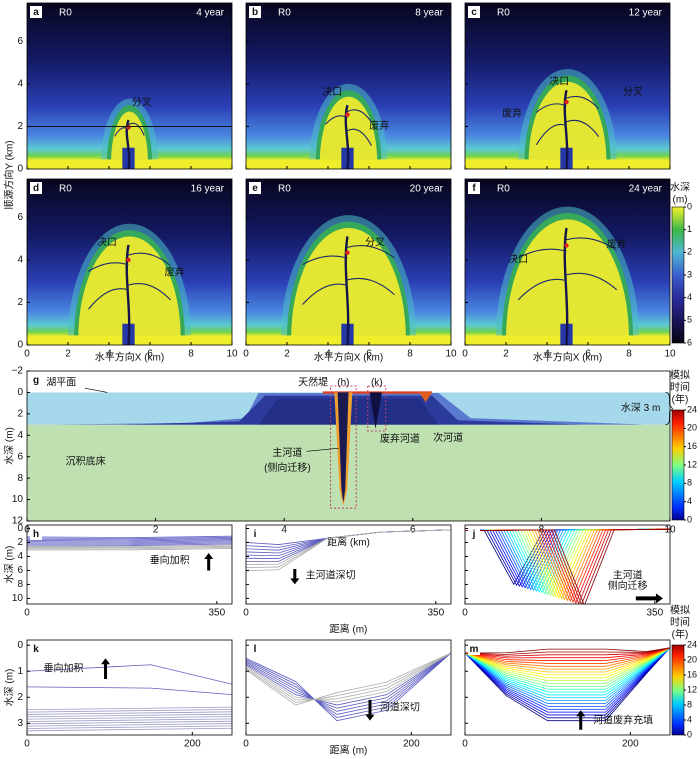  I want to click on arrow, so click(106, 669).